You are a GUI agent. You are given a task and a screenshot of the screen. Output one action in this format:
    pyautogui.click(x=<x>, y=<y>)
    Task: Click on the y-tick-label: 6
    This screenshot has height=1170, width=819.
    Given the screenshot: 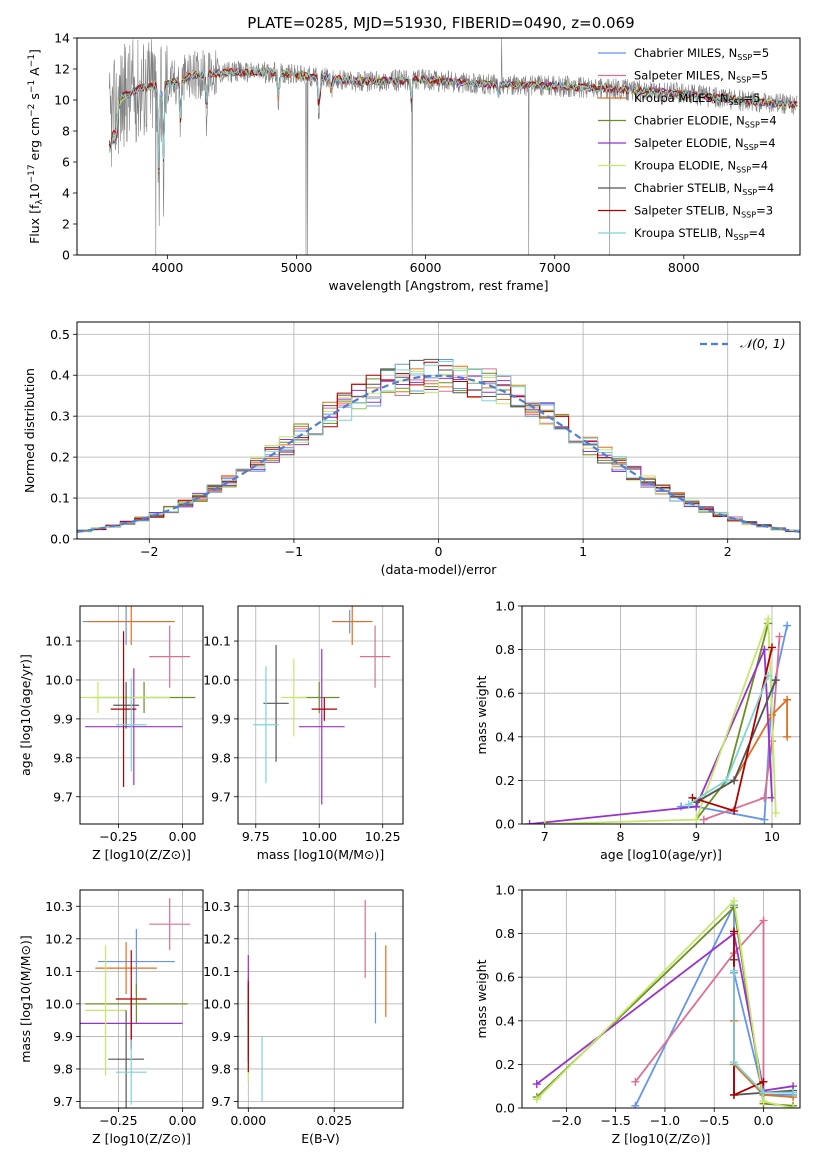 What is the action you would take?
    pyautogui.click(x=66, y=162)
    